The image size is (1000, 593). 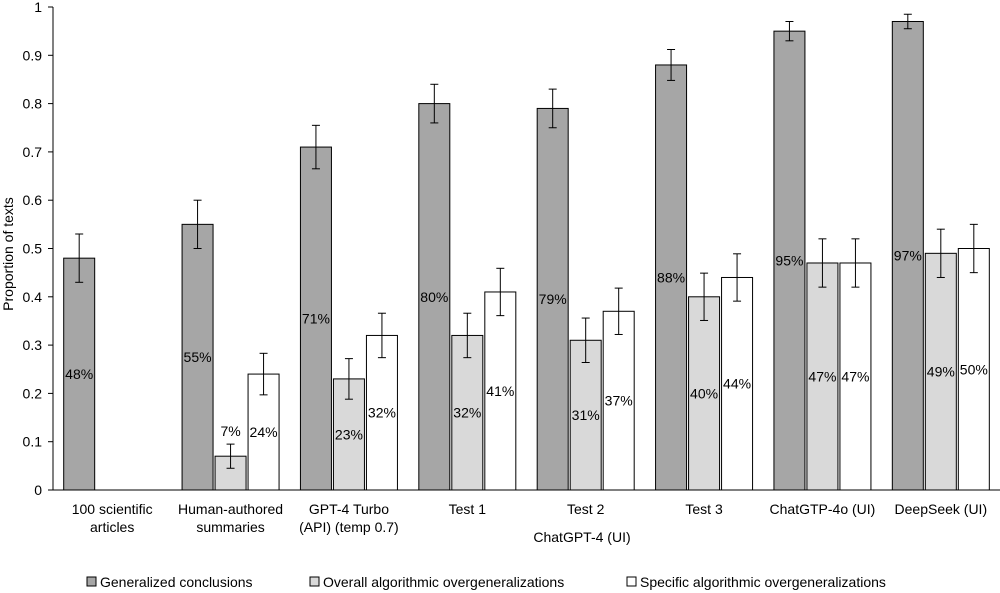 What do you see at coordinates (671, 277) in the screenshot?
I see `data-label: 88%` at bounding box center [671, 277].